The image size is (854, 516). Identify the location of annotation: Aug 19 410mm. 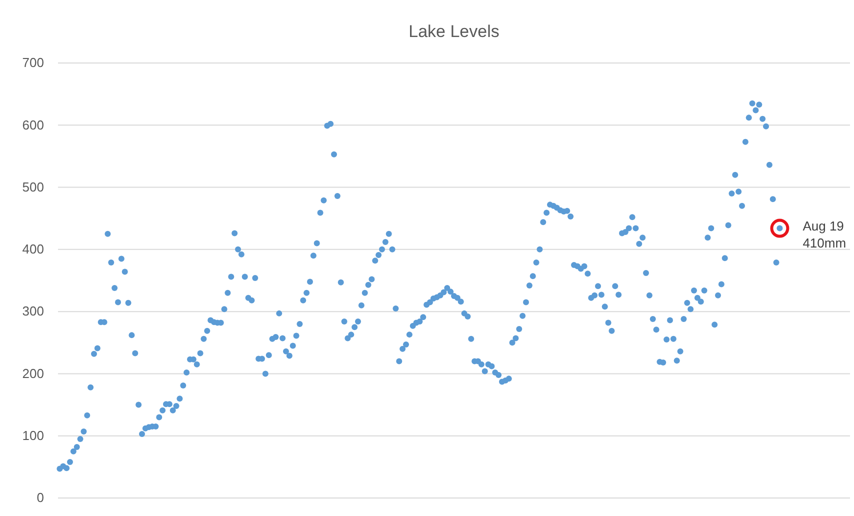
(824, 234).